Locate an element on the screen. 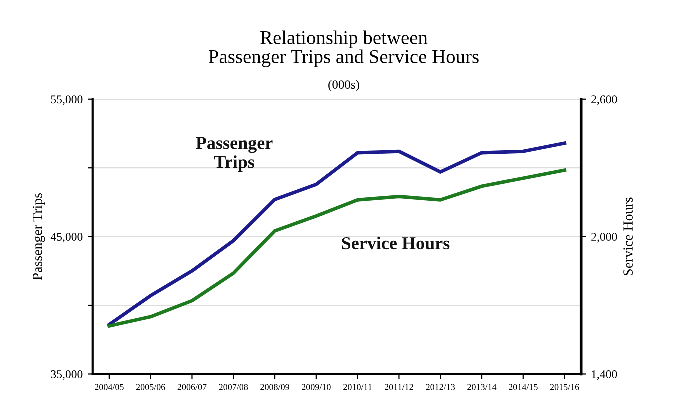 The height and width of the screenshot is (409, 688). x-tick-label: 2012/13 is located at coordinates (441, 387).